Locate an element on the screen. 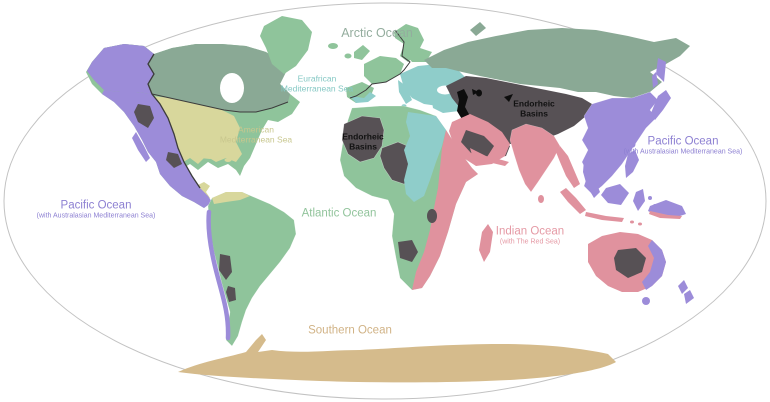 The image size is (770, 402). region-east-africa-indian is located at coordinates (445, 210).